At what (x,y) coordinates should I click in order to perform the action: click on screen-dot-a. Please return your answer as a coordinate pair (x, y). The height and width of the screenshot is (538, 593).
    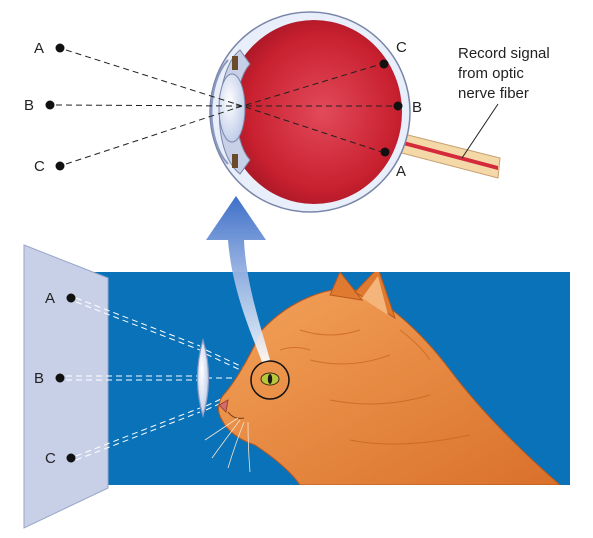
    Looking at the image, I should click on (71, 298).